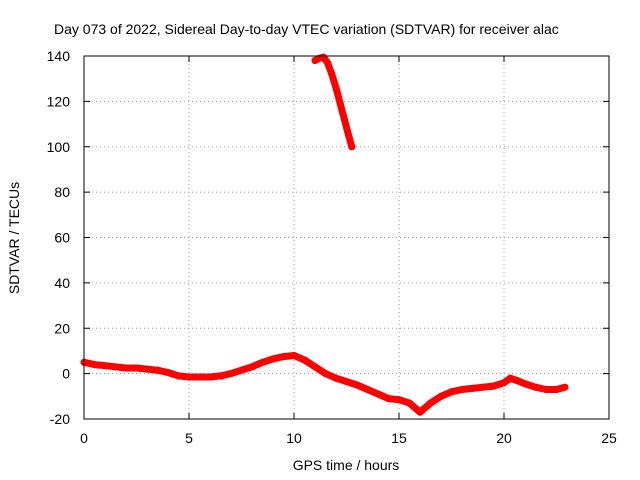  I want to click on y-tick-label: -20, so click(60, 419).